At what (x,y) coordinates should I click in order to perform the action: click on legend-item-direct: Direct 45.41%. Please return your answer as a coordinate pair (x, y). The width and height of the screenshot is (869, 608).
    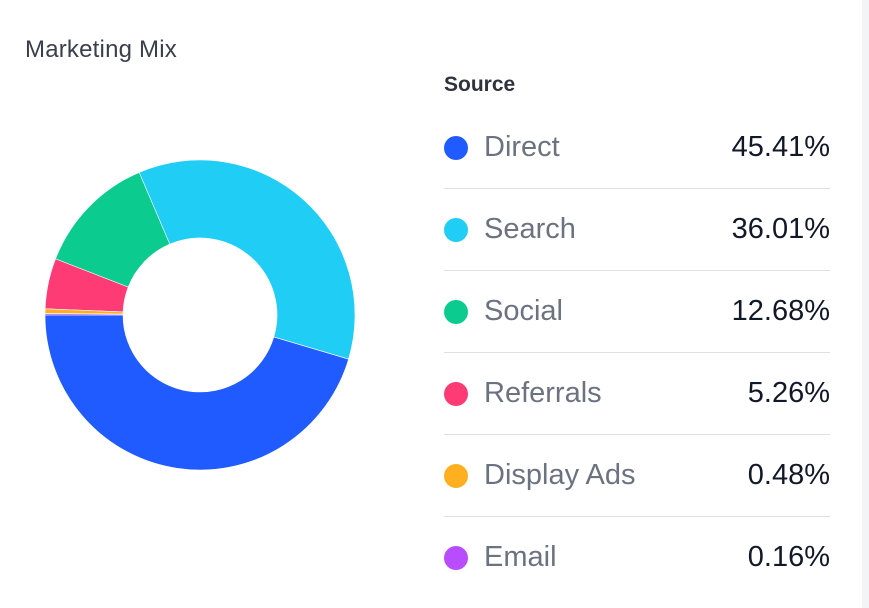
    Looking at the image, I should click on (637, 148).